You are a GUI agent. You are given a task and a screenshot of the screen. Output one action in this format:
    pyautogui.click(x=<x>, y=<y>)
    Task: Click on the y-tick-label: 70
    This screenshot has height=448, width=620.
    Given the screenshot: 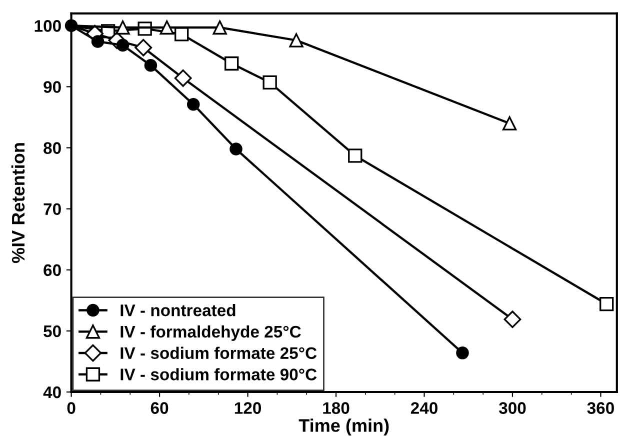 What is the action you would take?
    pyautogui.click(x=52, y=209)
    